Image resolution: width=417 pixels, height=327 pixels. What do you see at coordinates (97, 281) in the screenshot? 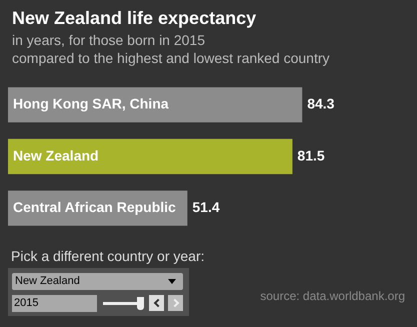
I see `dropdown-field: New Zealand` at bounding box center [97, 281].